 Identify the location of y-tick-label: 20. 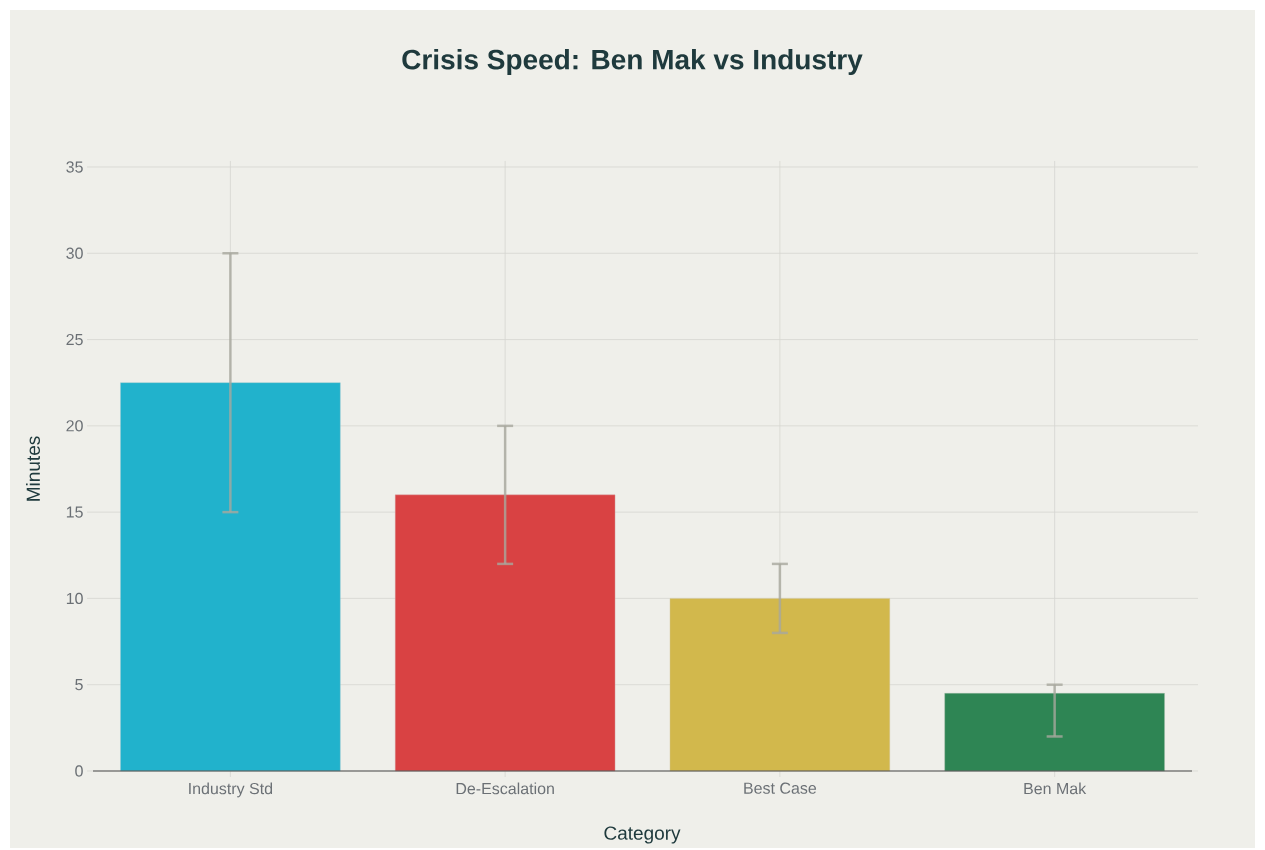
(74, 426).